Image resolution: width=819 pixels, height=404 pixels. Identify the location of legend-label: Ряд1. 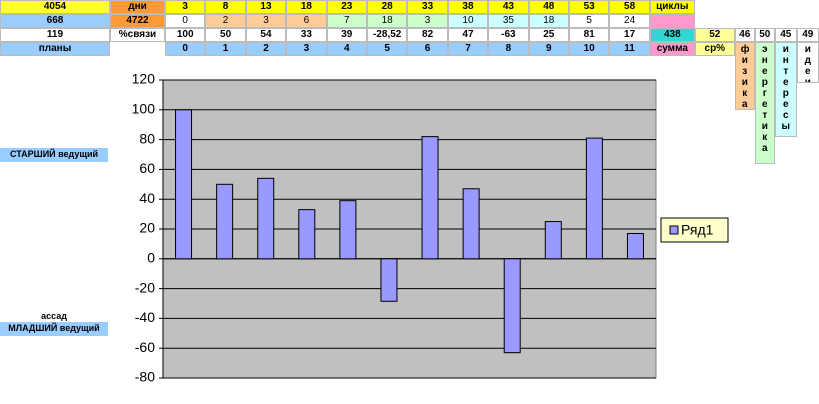
(697, 230).